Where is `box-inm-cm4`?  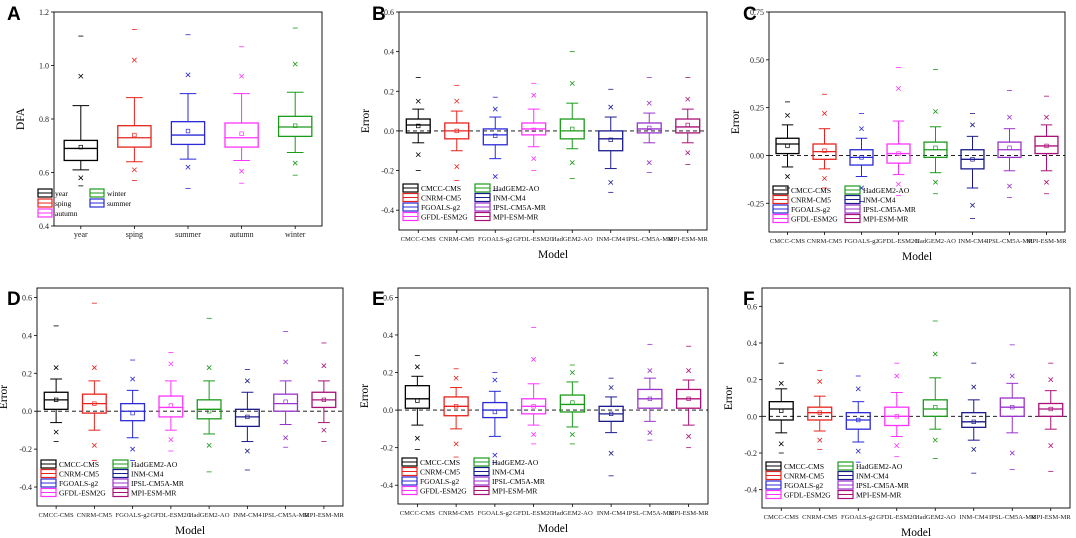
box-inm-cm4 is located at coordinates (247, 420).